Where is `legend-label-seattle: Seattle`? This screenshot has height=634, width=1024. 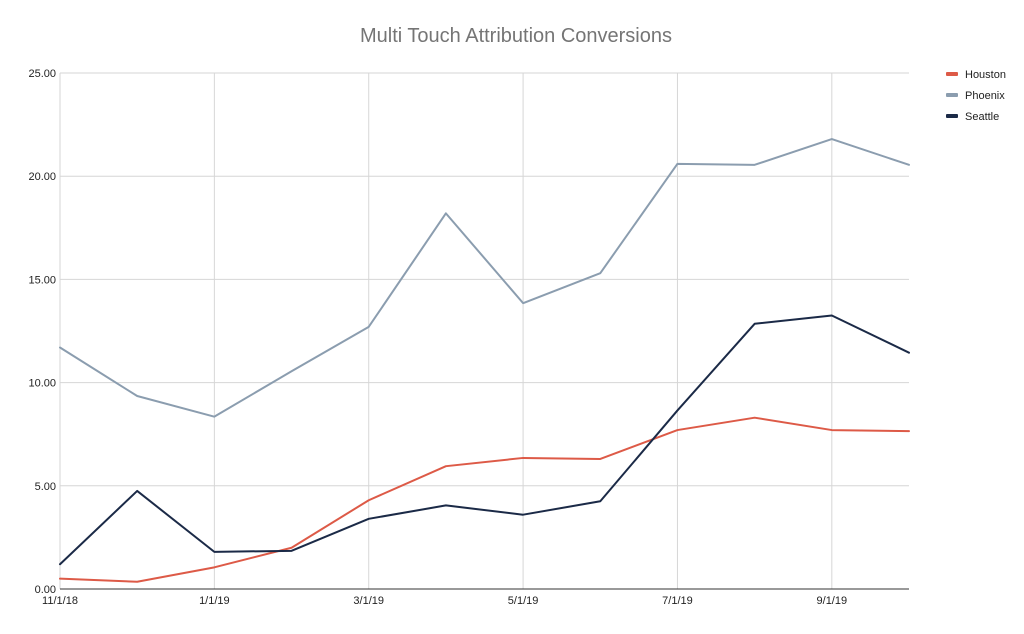 legend-label-seattle: Seattle is located at coordinates (982, 117).